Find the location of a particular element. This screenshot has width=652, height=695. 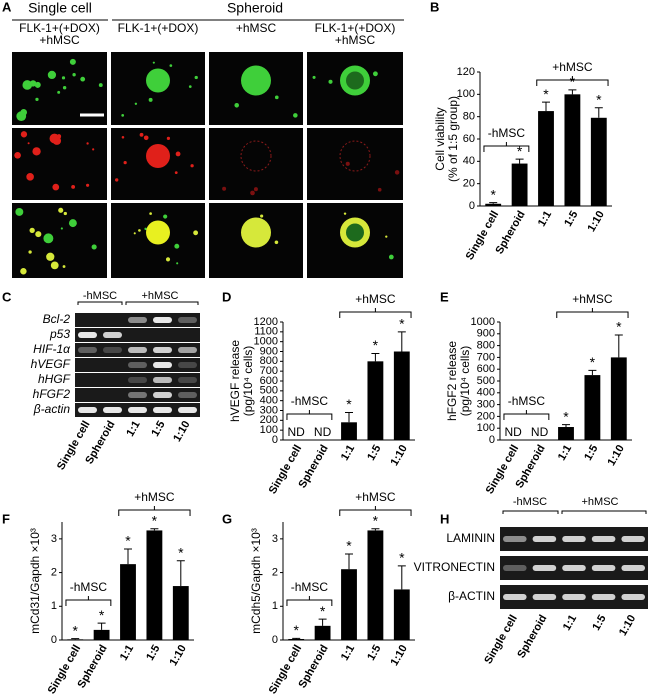

row-label: HIF-1α is located at coordinates (52, 349).